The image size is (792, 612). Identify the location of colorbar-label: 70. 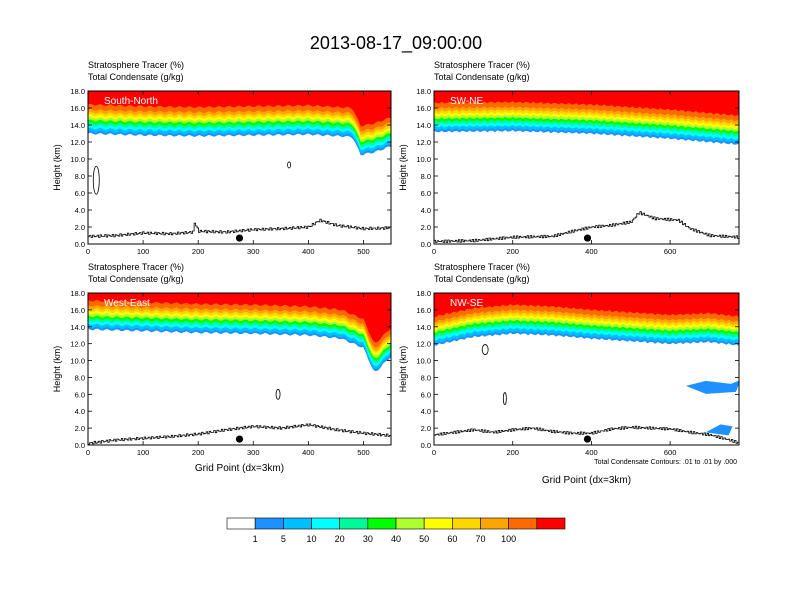
(480, 539).